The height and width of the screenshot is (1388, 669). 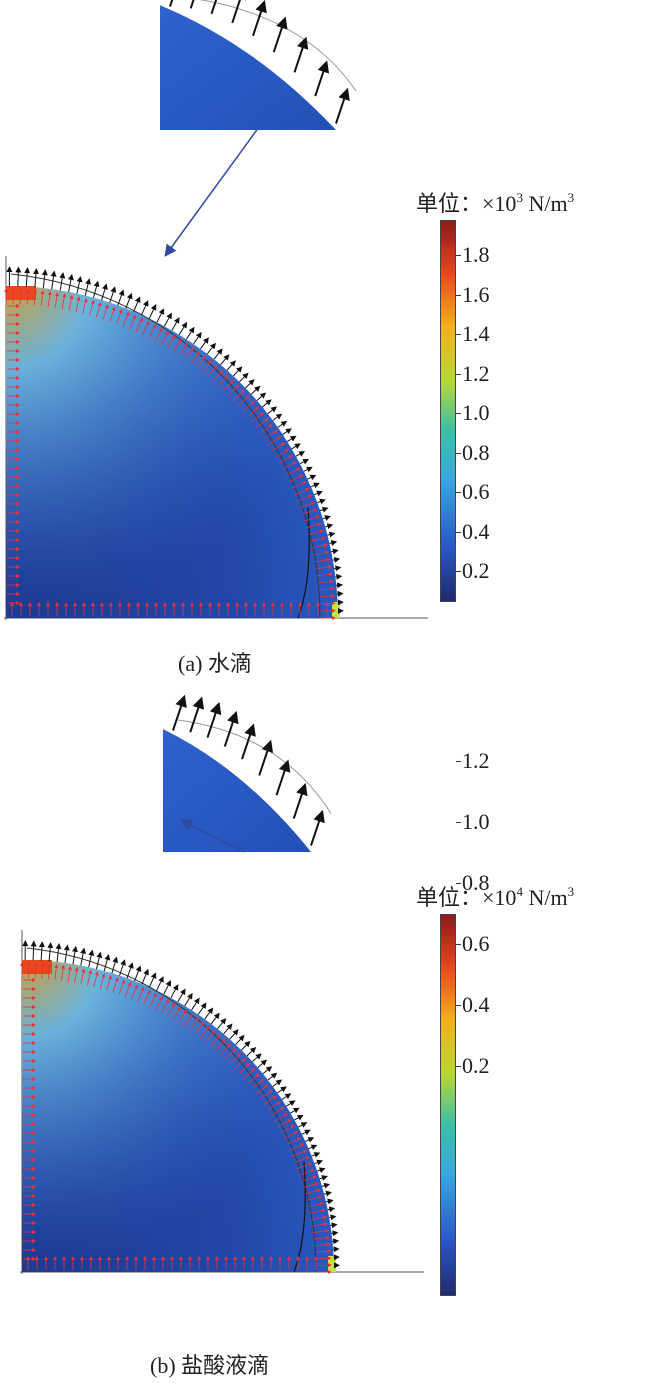 What do you see at coordinates (336, 610) in the screenshot?
I see `hotspot-contact` at bounding box center [336, 610].